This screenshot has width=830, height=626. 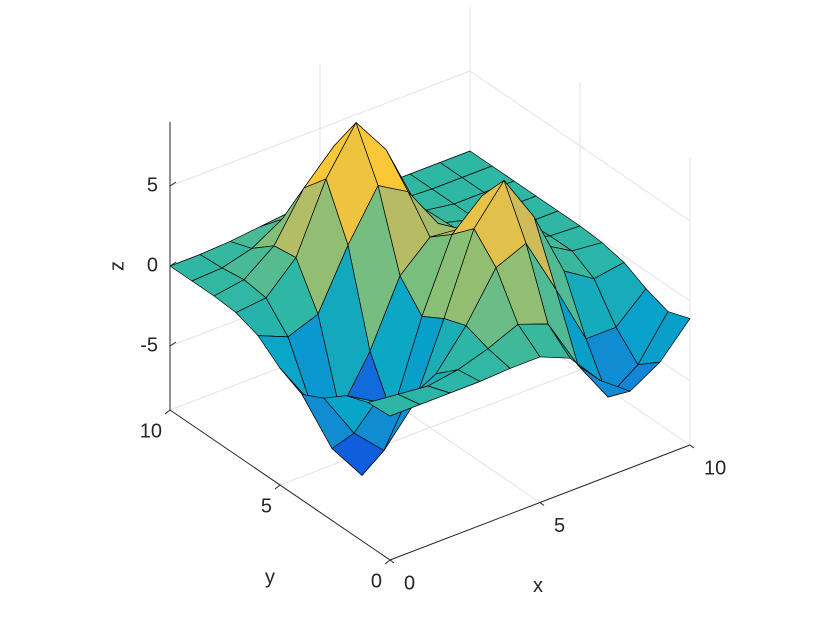 What do you see at coordinates (376, 581) in the screenshot?
I see `y-tick-label: 0` at bounding box center [376, 581].